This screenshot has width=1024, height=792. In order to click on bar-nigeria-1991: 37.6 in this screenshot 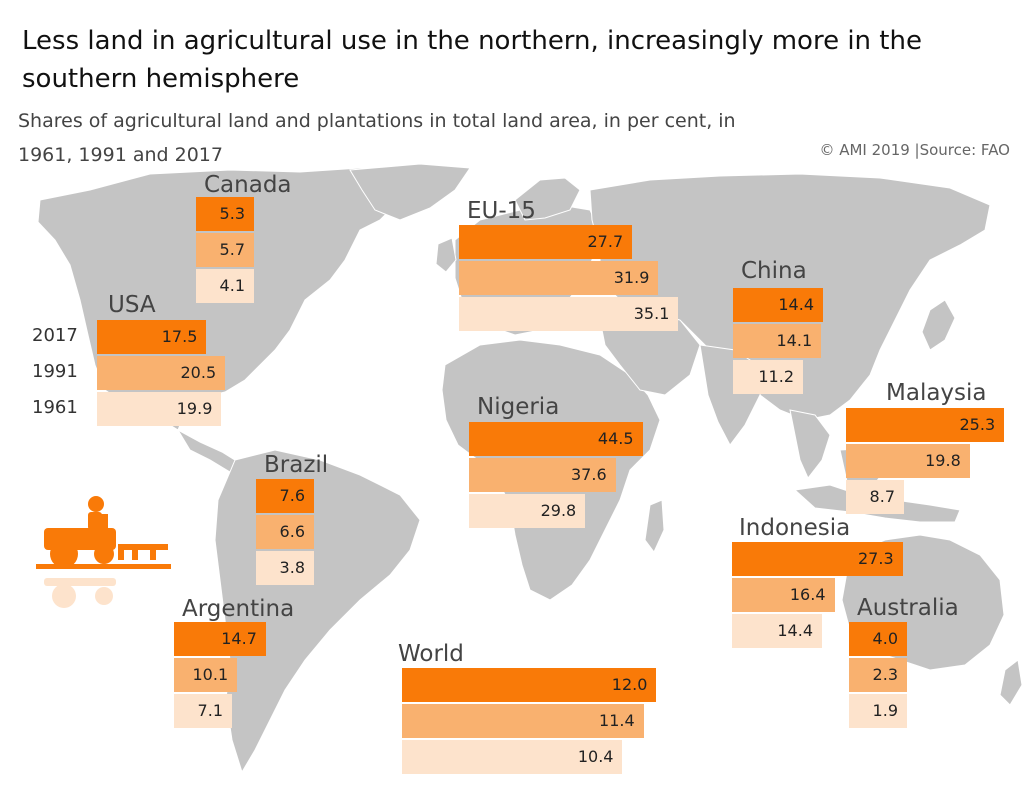, I will do `click(542, 475)`.